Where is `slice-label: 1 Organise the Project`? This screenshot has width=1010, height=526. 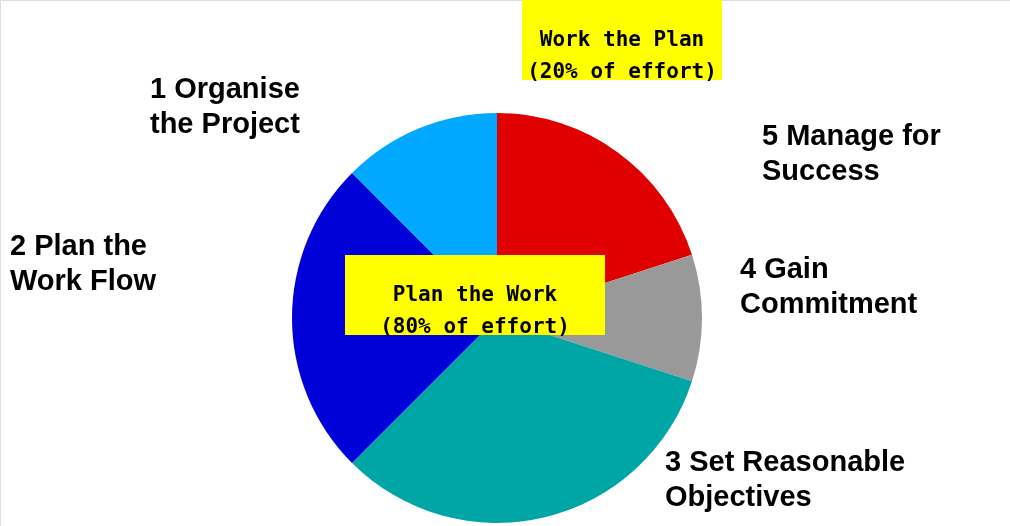 slice-label: 1 Organise the Project is located at coordinates (225, 105).